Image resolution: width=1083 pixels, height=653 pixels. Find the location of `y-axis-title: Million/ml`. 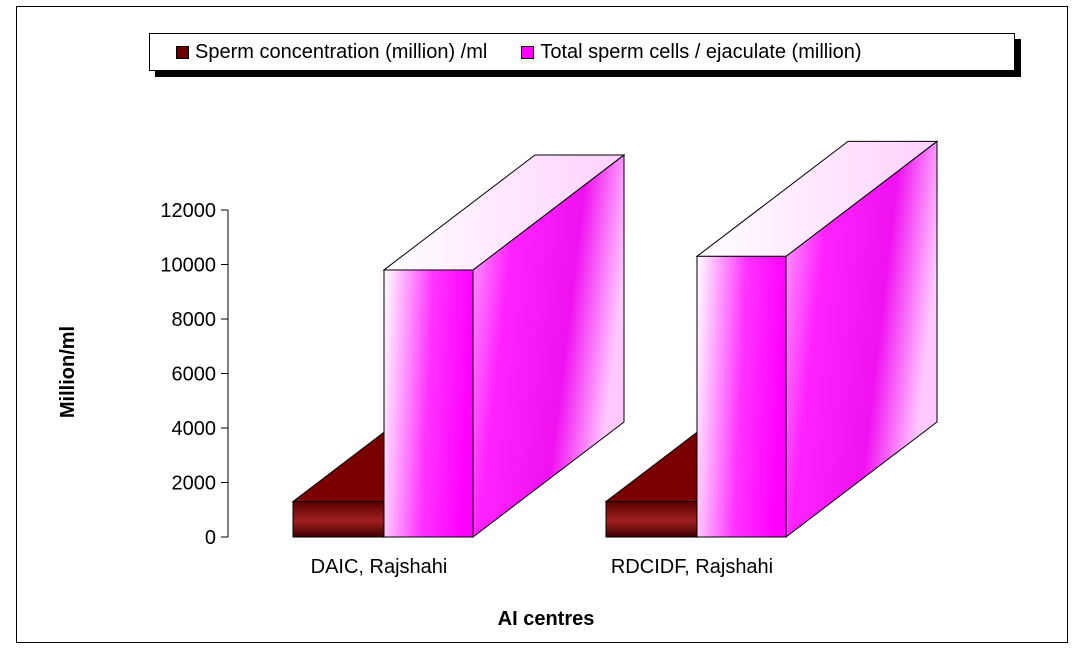

y-axis-title: Million/ml is located at coordinates (68, 372).